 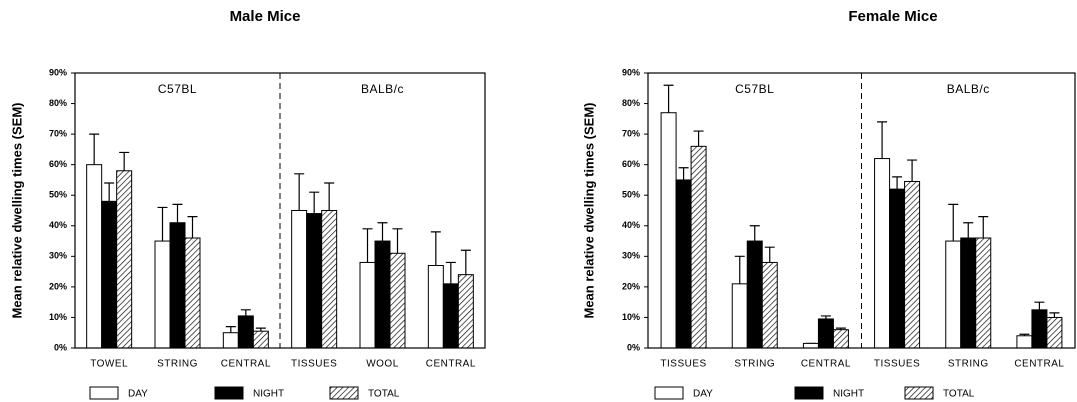 I want to click on chart-title: Female Mice, so click(x=892, y=16).